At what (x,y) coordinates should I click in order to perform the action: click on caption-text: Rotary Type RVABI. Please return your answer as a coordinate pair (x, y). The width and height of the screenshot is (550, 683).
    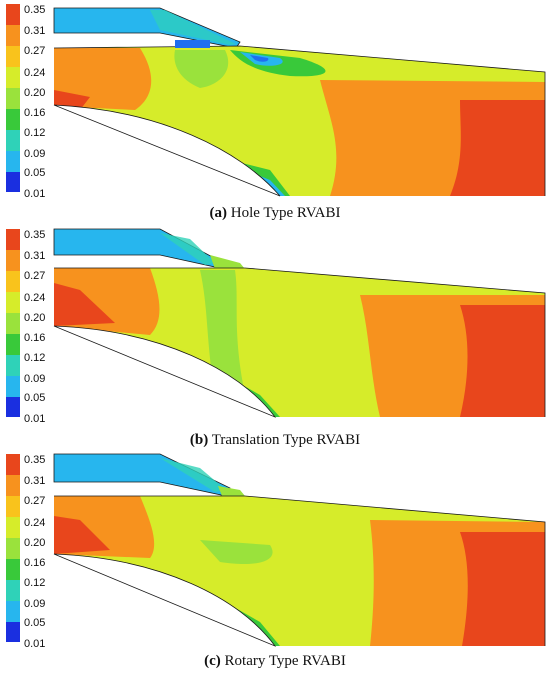
    Looking at the image, I should click on (283, 661).